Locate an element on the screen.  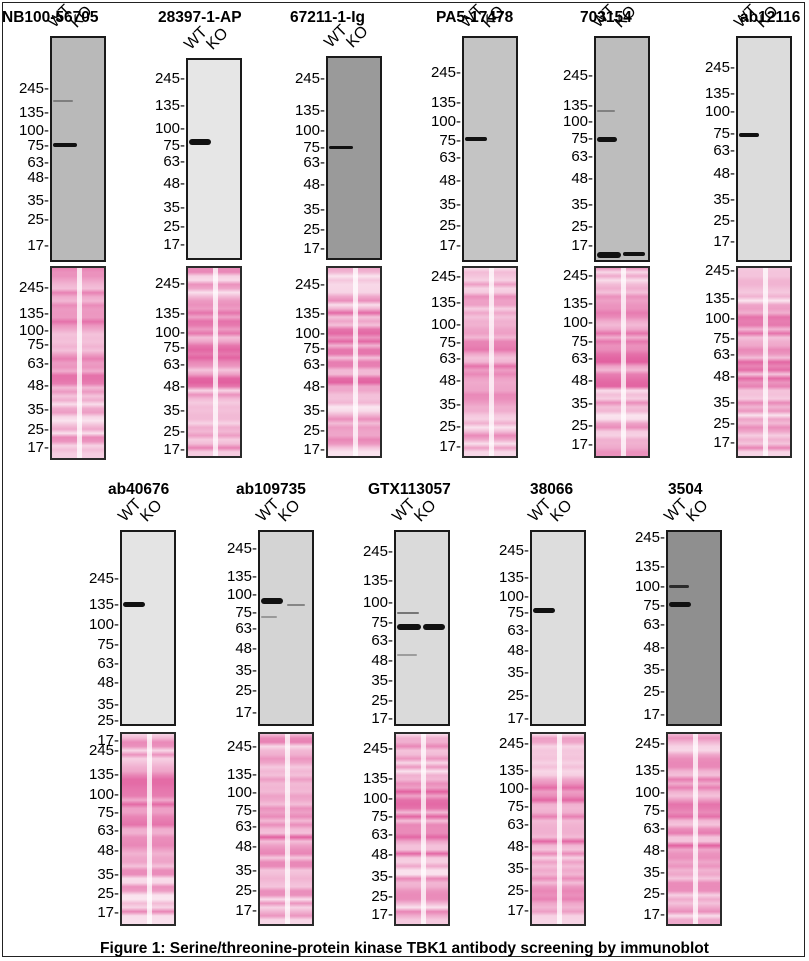
antibody-title: GTX113057 is located at coordinates (409, 490).